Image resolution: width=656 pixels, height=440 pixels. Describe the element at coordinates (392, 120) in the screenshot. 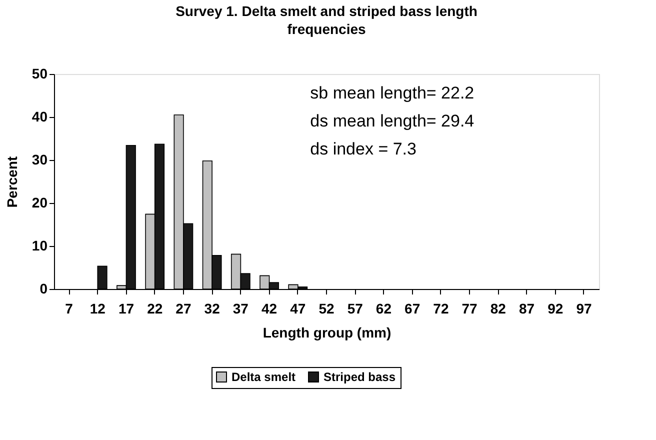

I see `annotation: ds mean length= 29.4` at that location.